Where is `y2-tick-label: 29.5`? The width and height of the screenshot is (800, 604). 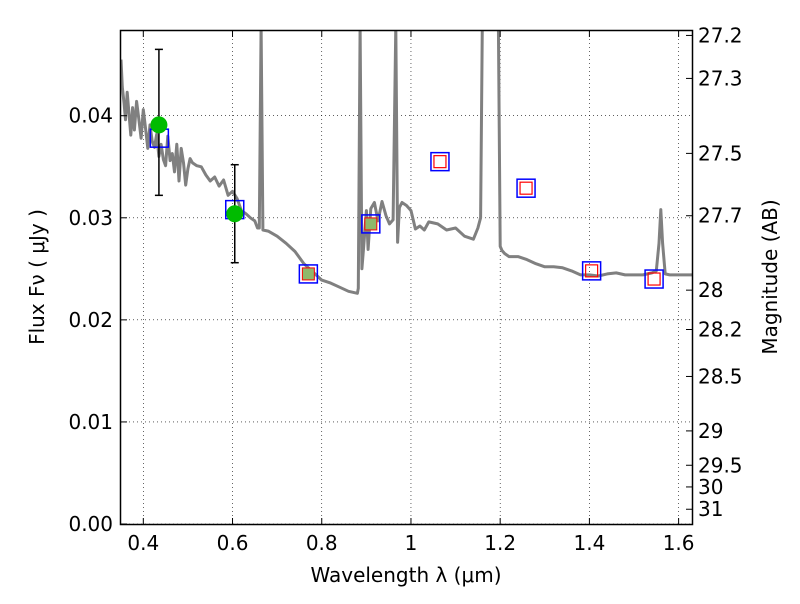
y2-tick-label: 29.5 is located at coordinates (720, 465).